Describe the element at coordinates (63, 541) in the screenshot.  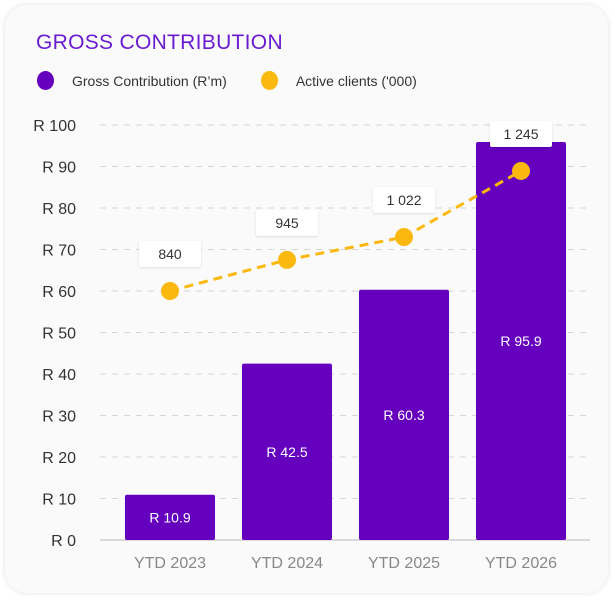
I see `y-tick-label: R 0` at that location.